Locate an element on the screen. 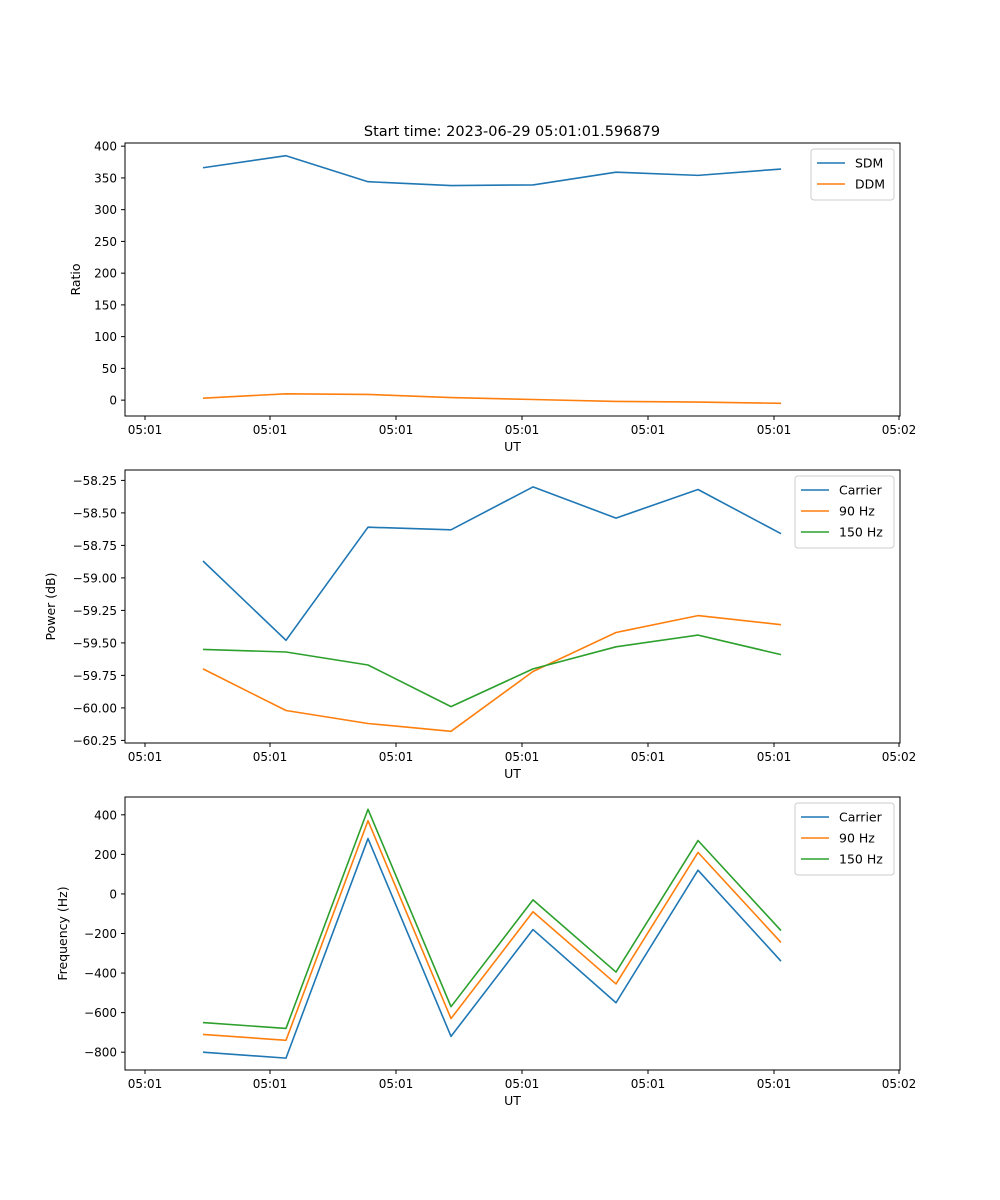  y-tick-label: −59.25 is located at coordinates (95, 611).